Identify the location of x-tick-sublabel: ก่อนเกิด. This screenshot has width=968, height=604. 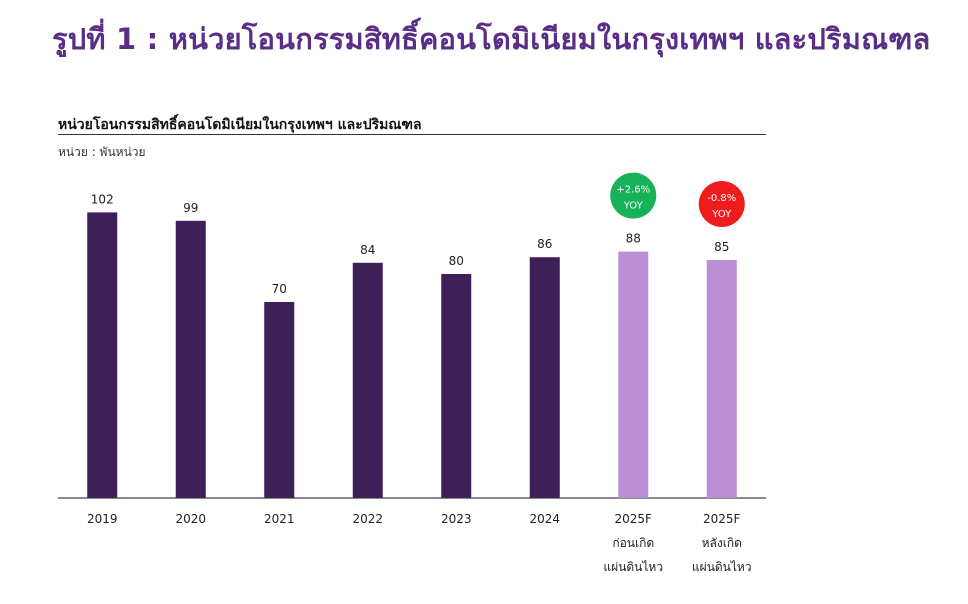
(633, 543).